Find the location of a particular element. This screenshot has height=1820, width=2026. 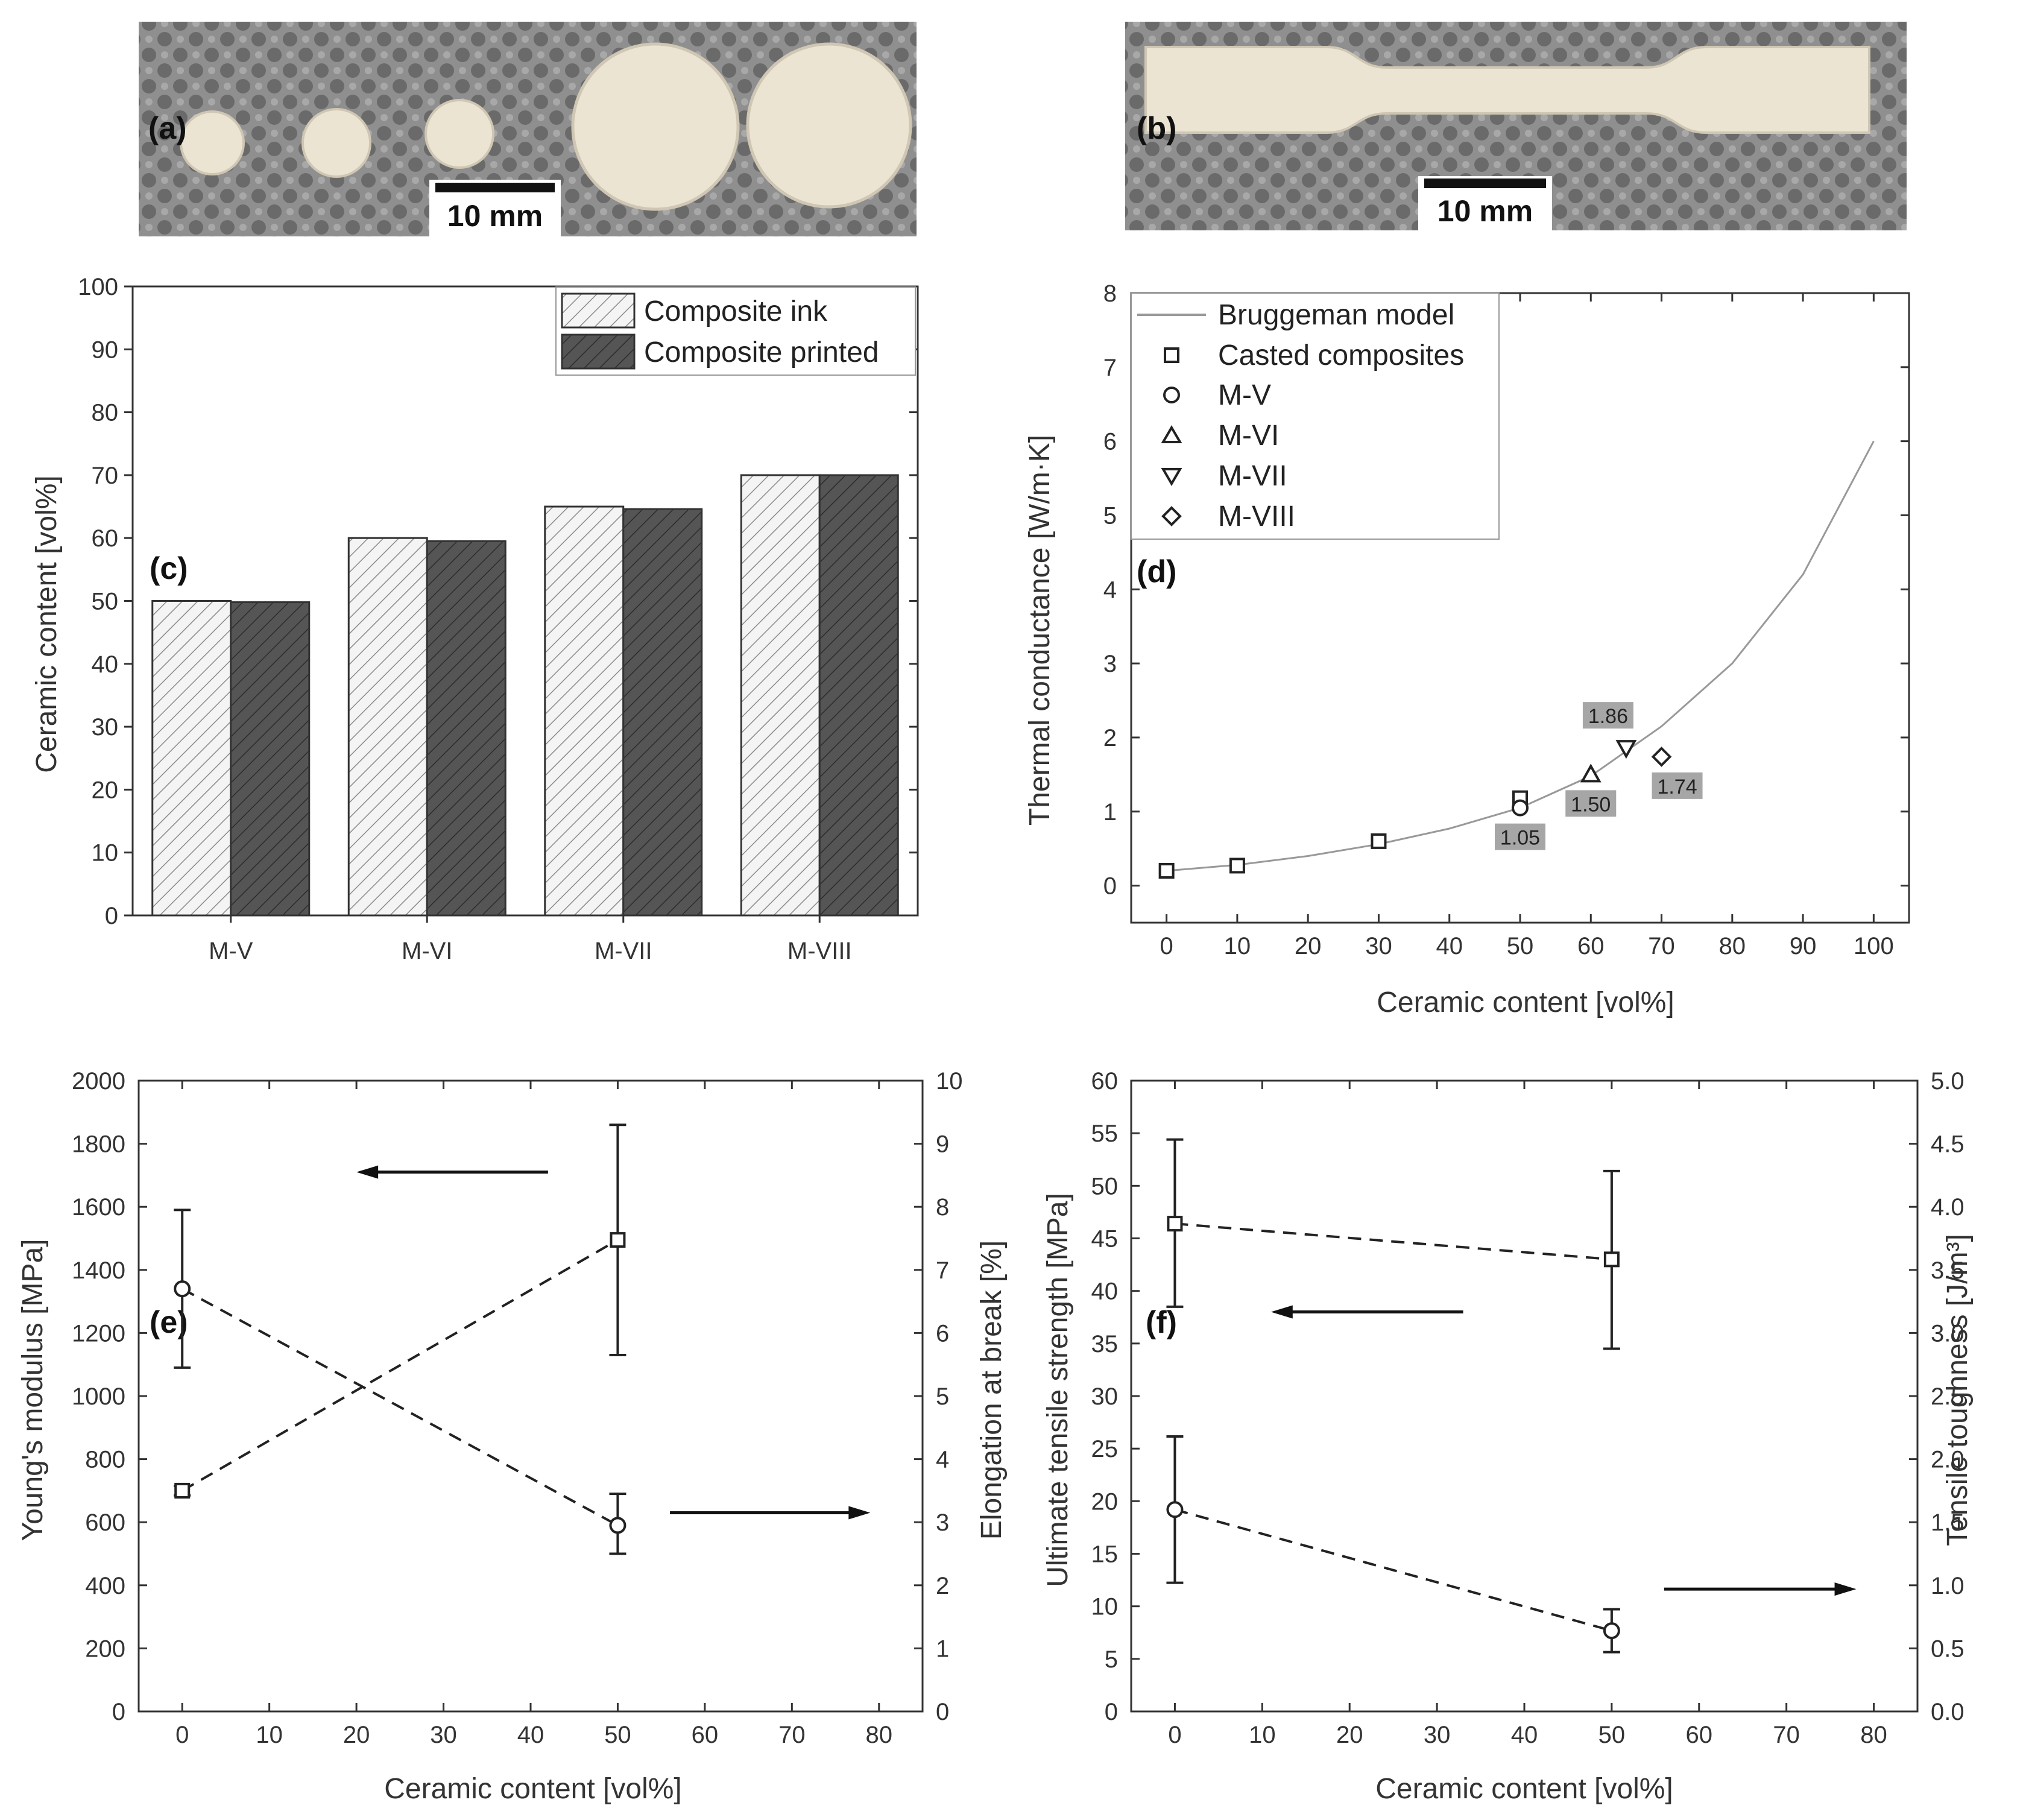

y-tick-label-right: 0.5 is located at coordinates (1947, 1649).